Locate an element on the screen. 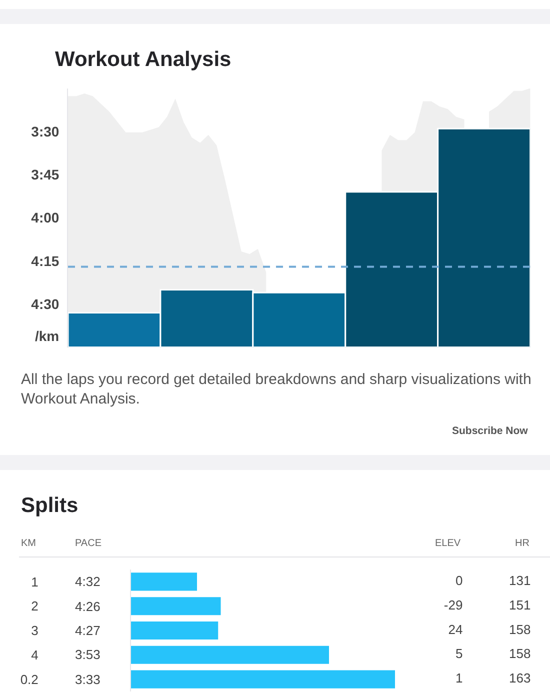 This screenshot has width=550, height=700. y-tick-label: 4 is located at coordinates (34, 654).